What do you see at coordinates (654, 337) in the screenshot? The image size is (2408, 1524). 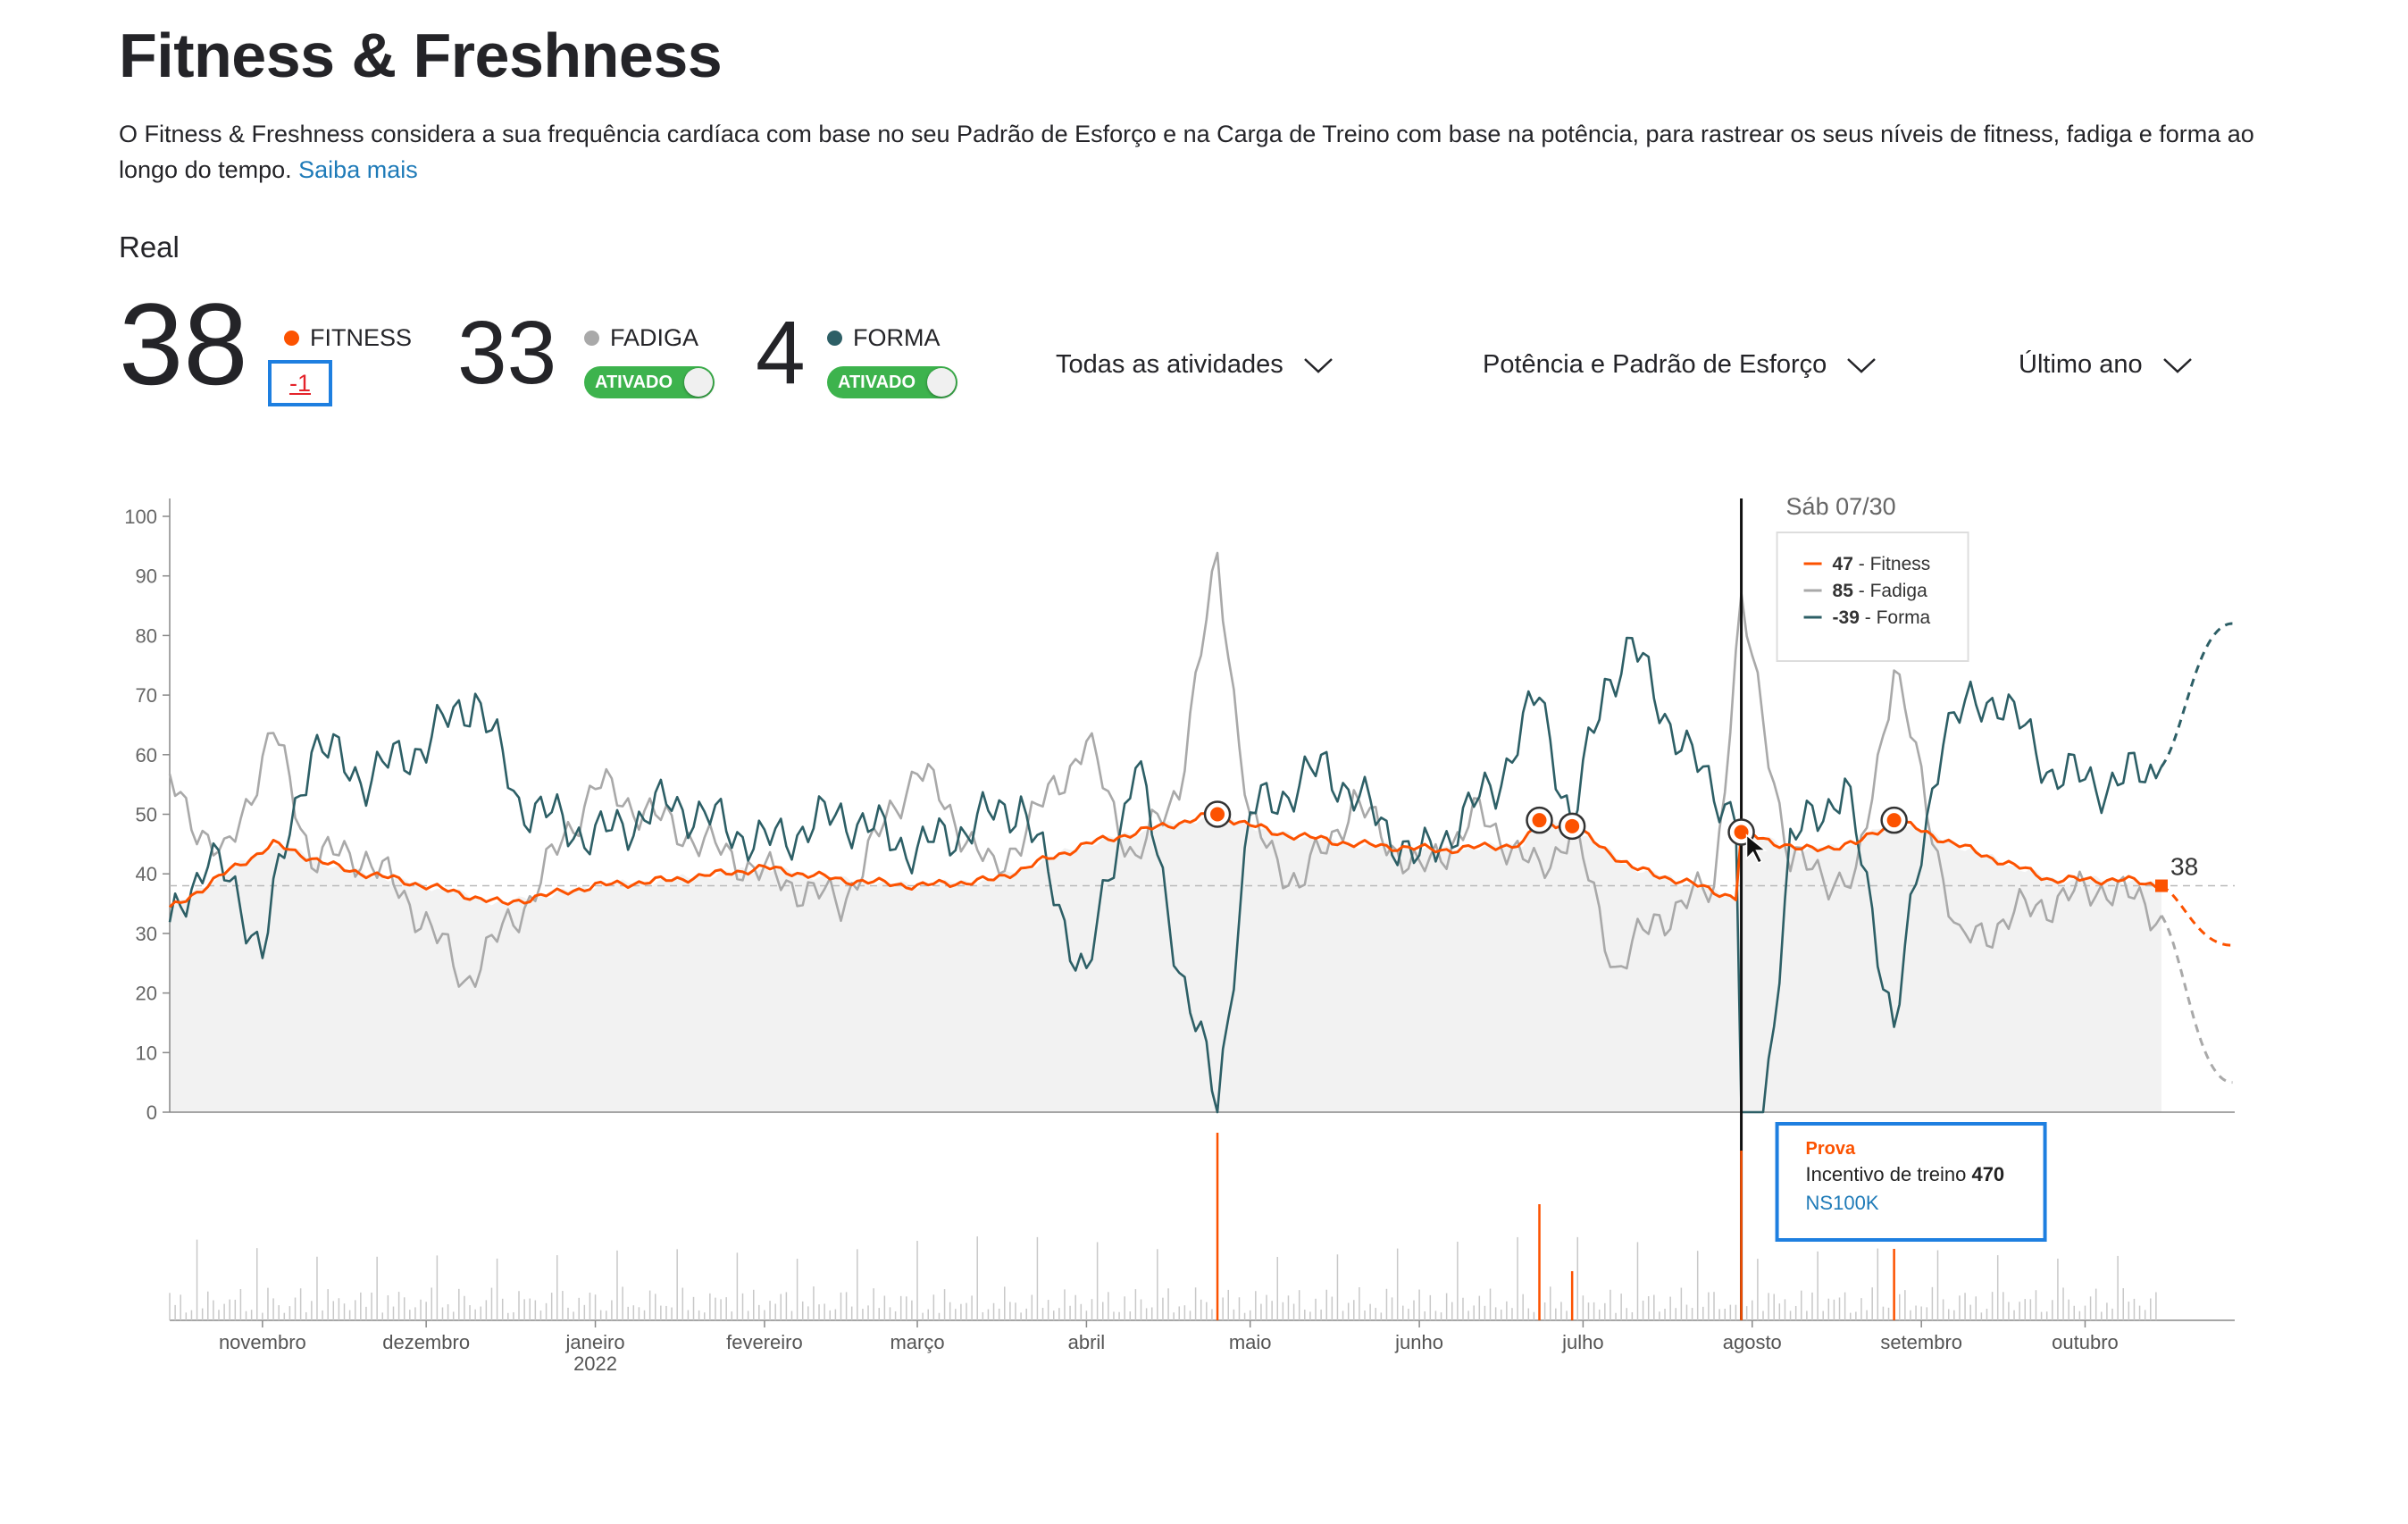 I see `fadiga-label: FADIGA` at bounding box center [654, 337].